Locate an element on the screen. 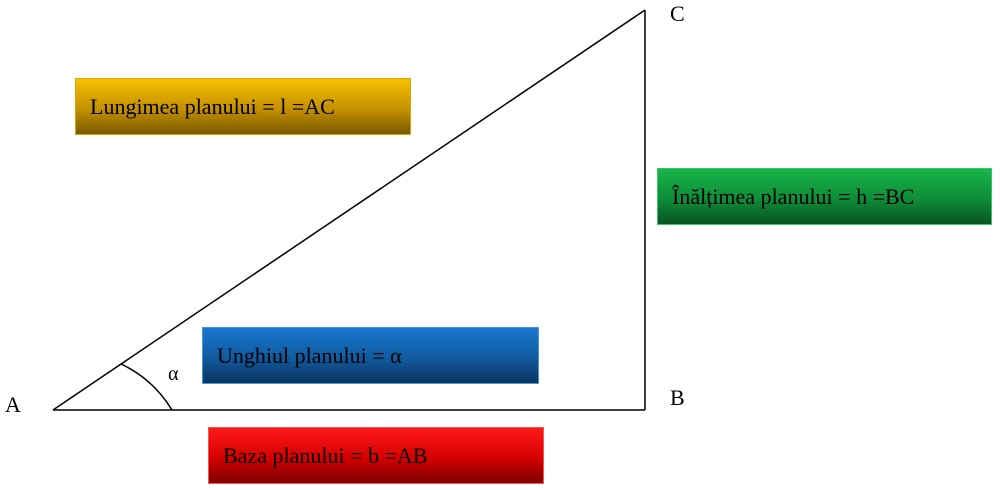 The height and width of the screenshot is (490, 1000). height-label-box: Înălțimea planului = h =BC is located at coordinates (824, 196).